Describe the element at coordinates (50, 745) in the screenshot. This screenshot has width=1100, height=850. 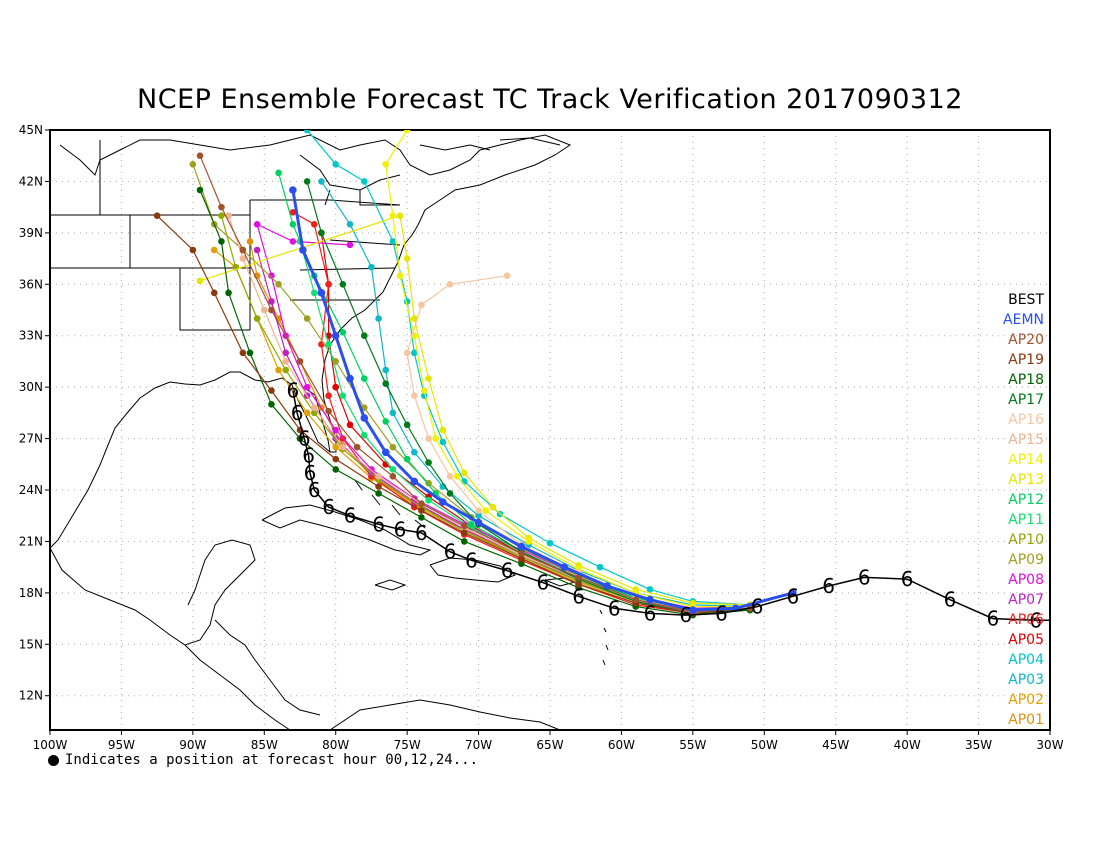
I see `x-tick-label: 100W` at that location.